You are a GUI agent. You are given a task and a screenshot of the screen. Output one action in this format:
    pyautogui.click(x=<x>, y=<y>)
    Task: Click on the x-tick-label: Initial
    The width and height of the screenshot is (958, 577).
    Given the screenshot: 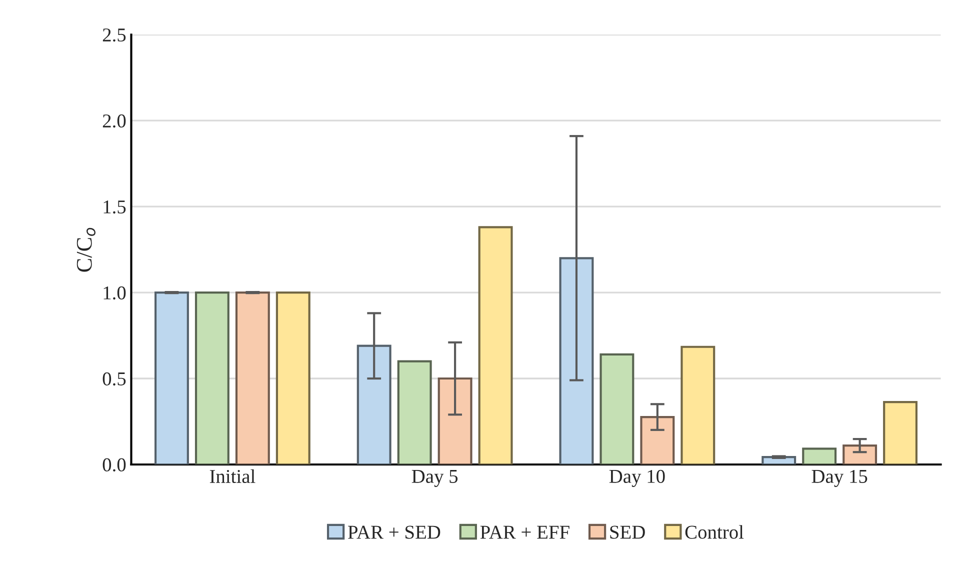 What is the action you would take?
    pyautogui.click(x=233, y=476)
    